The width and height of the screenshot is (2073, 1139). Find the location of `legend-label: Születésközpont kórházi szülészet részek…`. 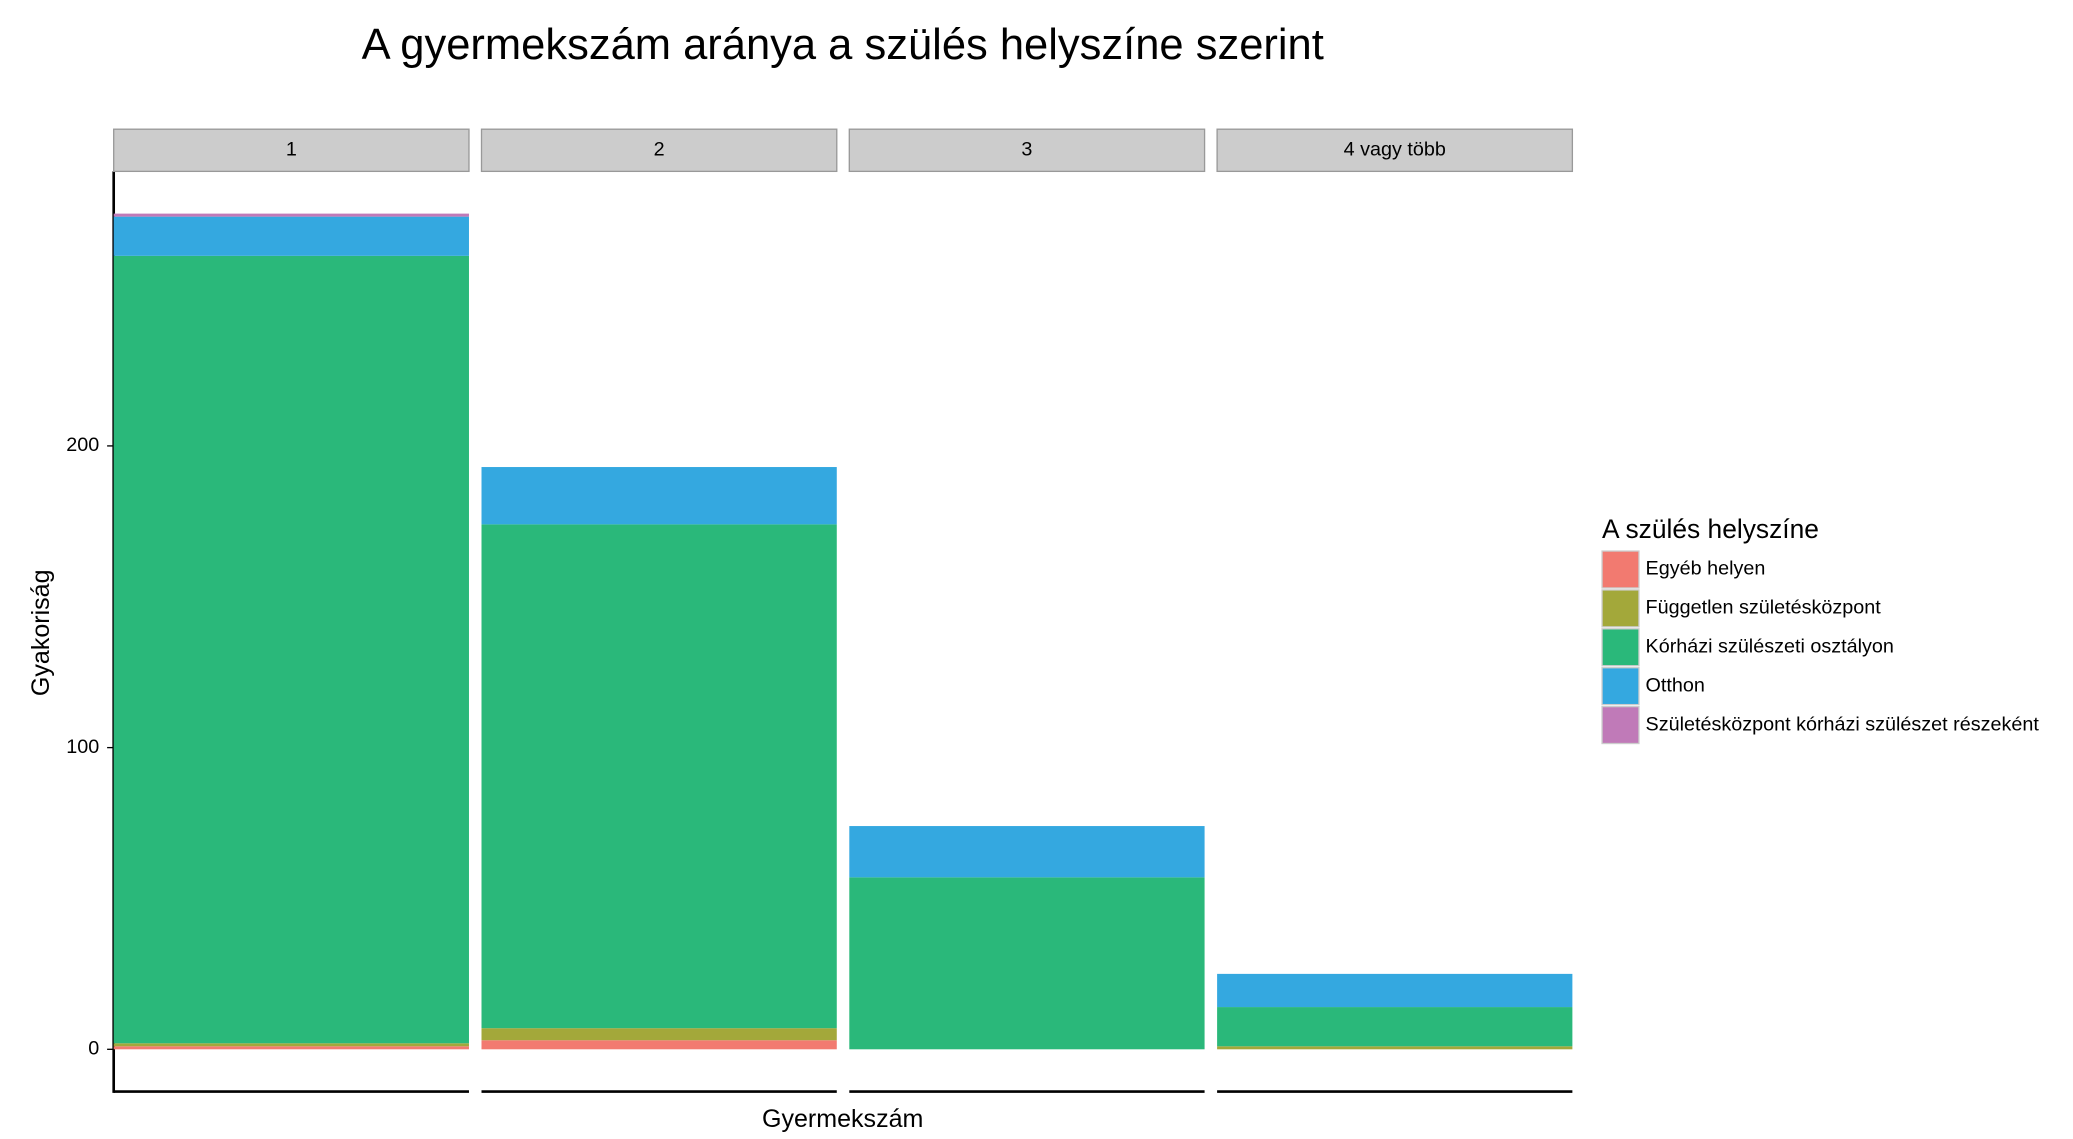

legend-label: Születésközpont kórházi szülészet részek… is located at coordinates (1843, 724).